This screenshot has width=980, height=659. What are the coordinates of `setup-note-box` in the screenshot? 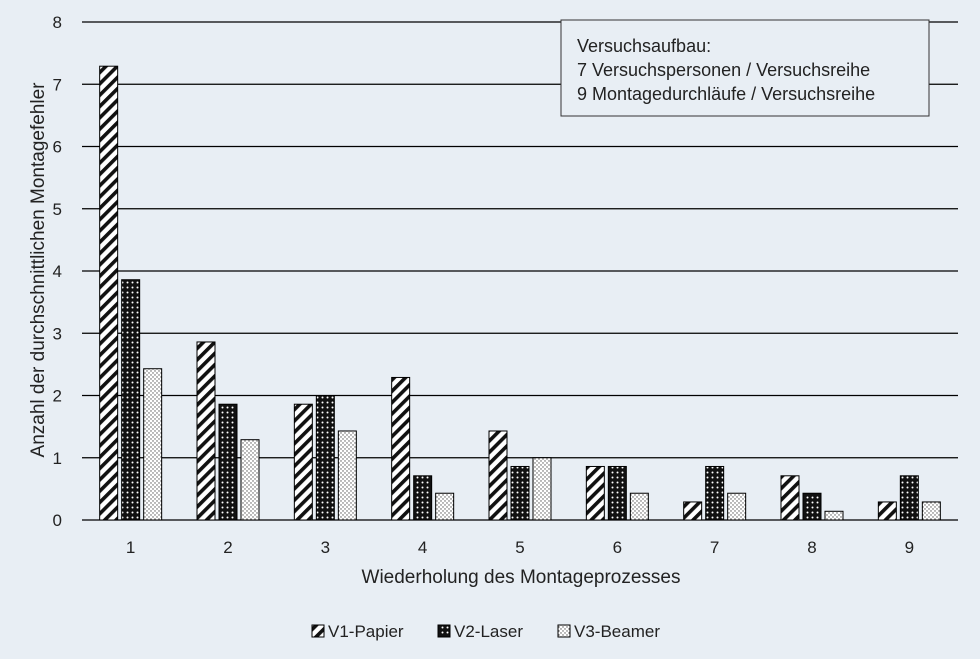 It's located at (745, 68).